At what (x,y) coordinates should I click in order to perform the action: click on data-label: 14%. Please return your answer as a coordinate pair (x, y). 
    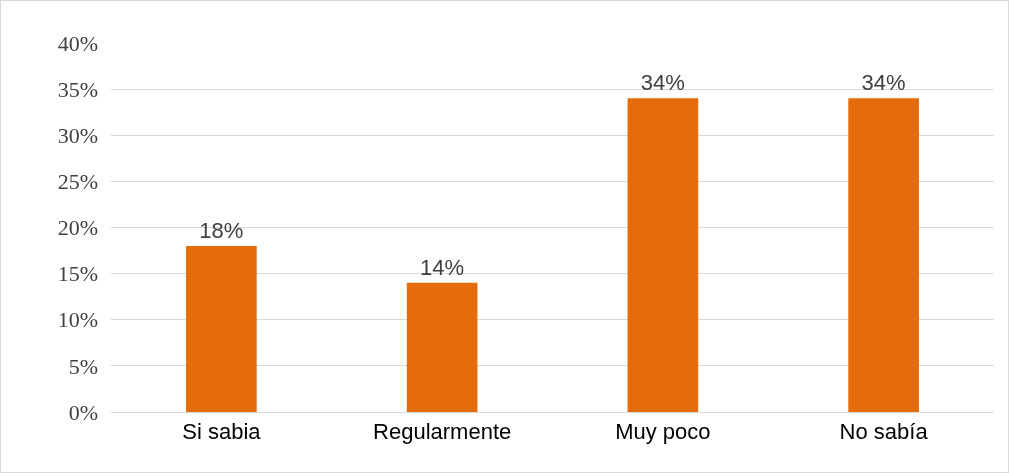
    Looking at the image, I should click on (442, 267).